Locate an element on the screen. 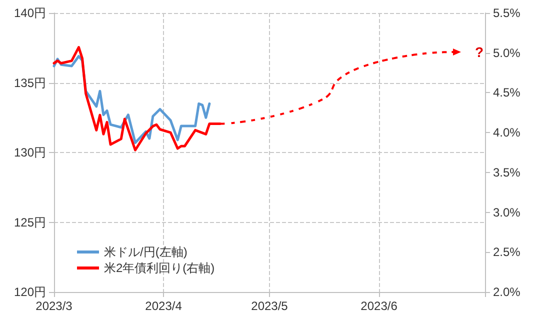  annotation: ? is located at coordinates (479, 52).